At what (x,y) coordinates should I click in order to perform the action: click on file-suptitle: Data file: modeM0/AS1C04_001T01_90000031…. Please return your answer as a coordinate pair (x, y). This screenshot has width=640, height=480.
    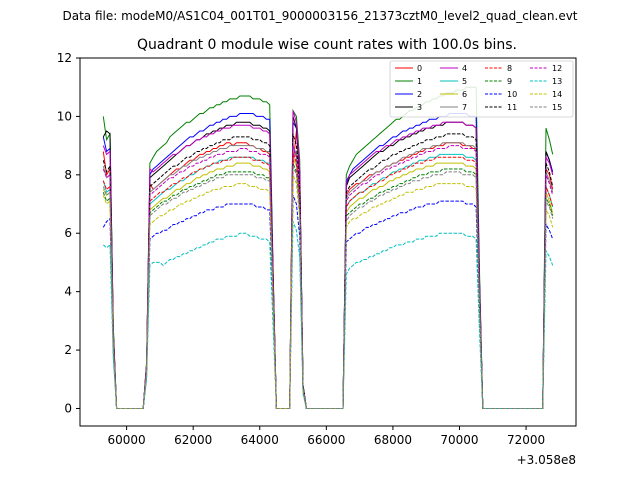
    Looking at the image, I should click on (319, 16).